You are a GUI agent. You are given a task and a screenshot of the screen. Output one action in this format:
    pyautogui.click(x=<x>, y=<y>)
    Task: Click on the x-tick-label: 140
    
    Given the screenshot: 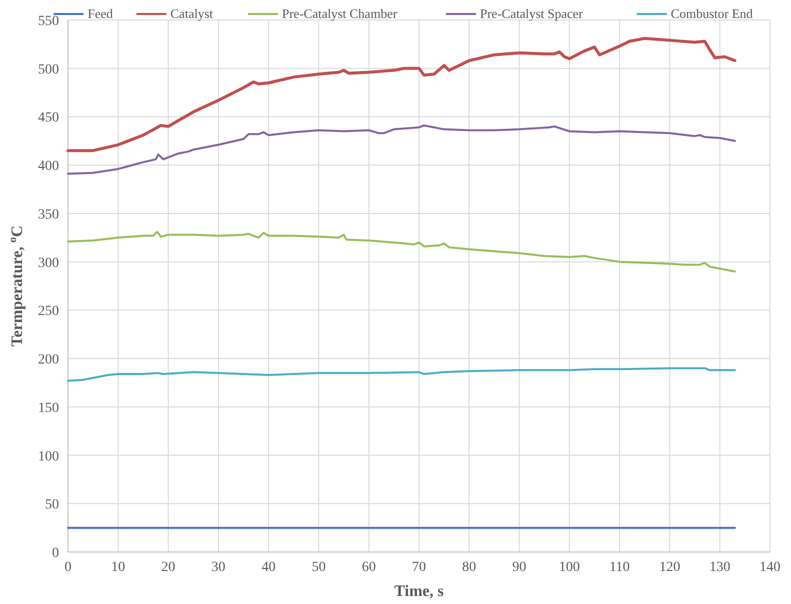 What is the action you would take?
    pyautogui.click(x=770, y=567)
    